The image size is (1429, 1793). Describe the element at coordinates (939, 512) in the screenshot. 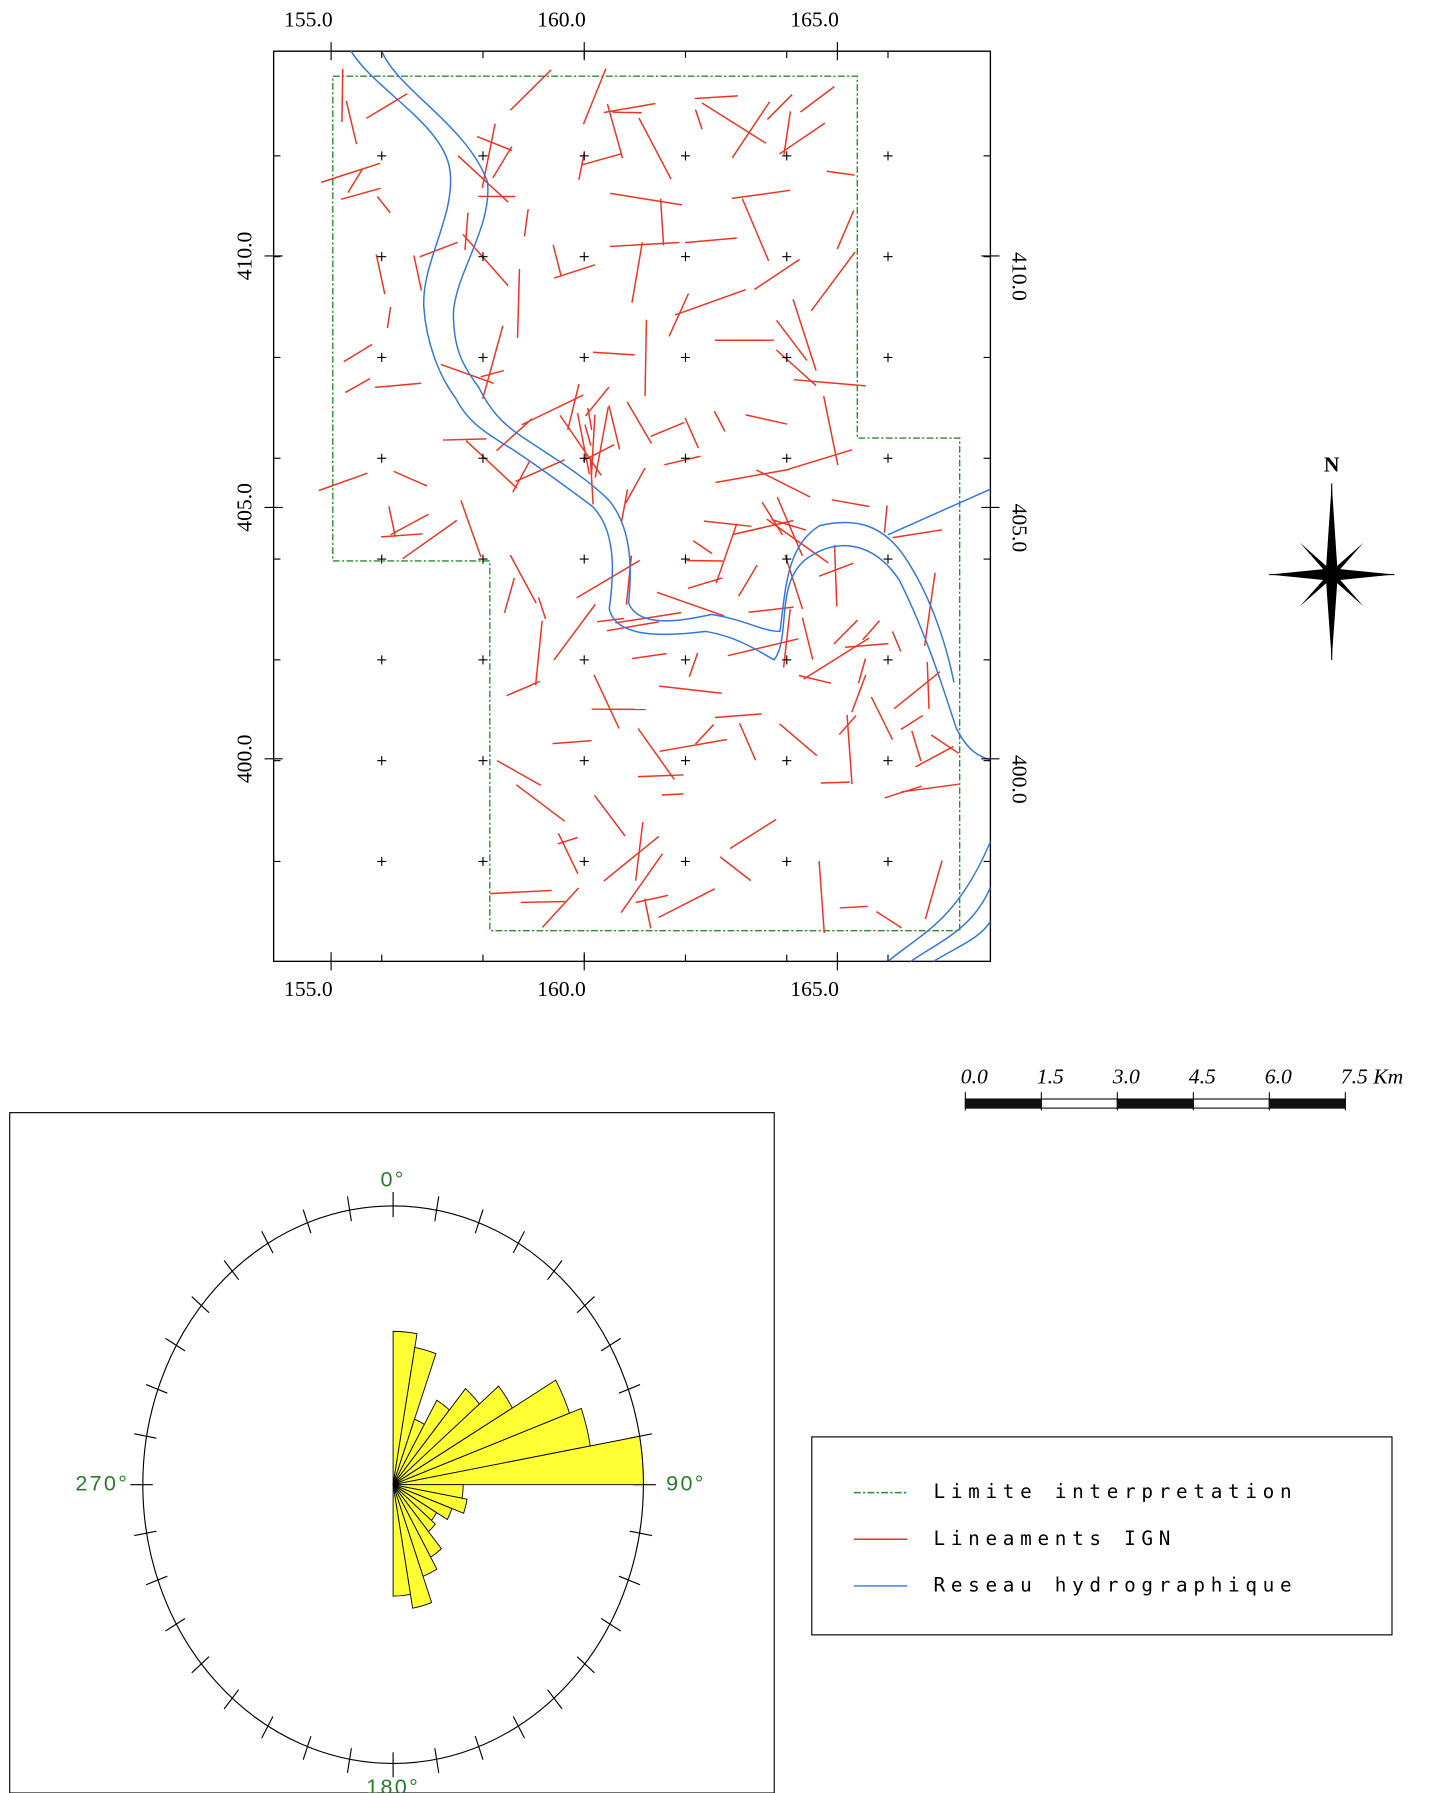

I see `tributary` at that location.